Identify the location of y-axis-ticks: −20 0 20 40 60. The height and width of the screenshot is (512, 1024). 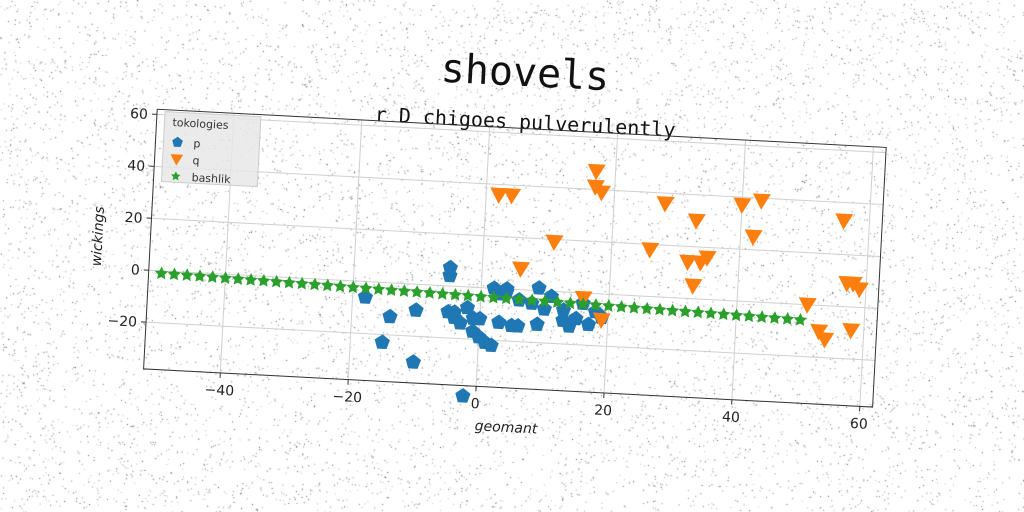
(132, 218).